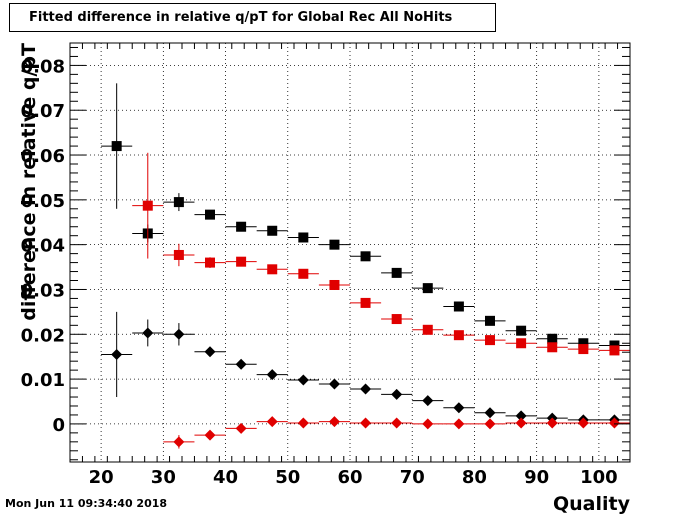  Describe the element at coordinates (86, 503) in the screenshot. I see `timestamp: Mon Jun 11 09:34:40 2018` at that location.